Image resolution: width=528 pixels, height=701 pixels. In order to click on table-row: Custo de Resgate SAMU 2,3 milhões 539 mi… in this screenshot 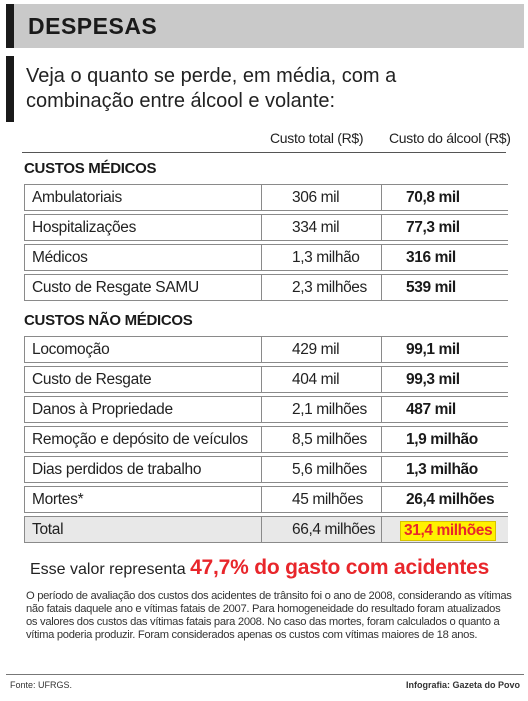, I will do `click(266, 287)`.